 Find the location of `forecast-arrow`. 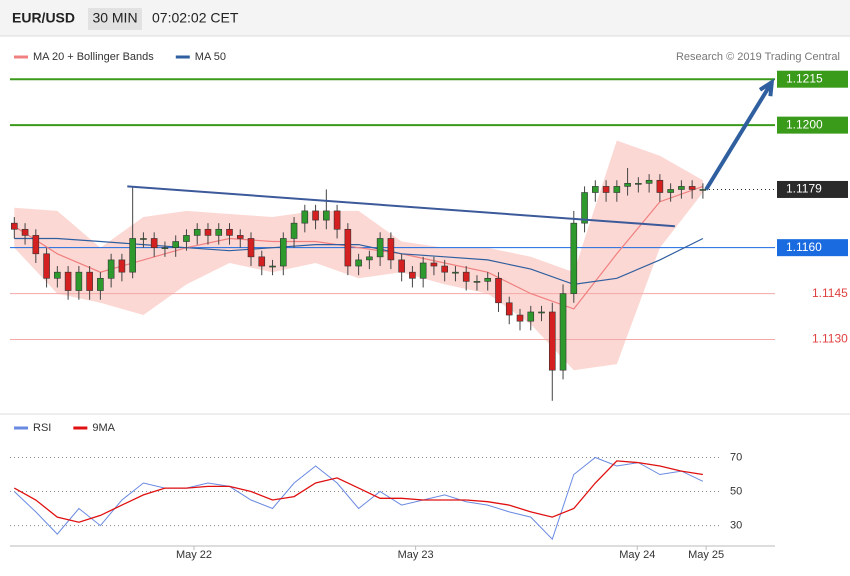

forecast-arrow is located at coordinates (739, 136).